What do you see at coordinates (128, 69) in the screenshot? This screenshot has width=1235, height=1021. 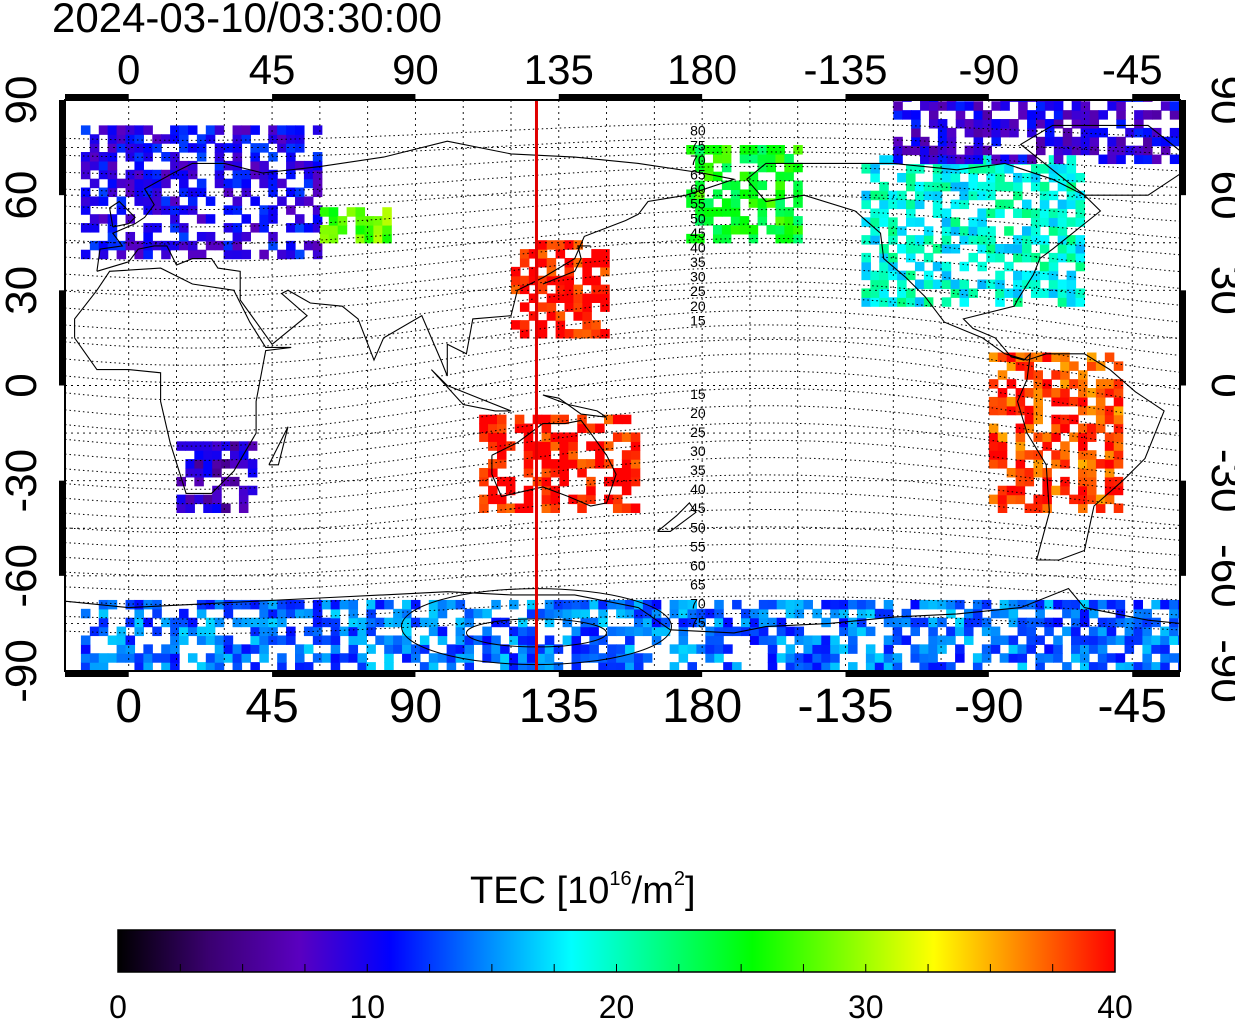 I see `x-tick-label-top: 0` at bounding box center [128, 69].